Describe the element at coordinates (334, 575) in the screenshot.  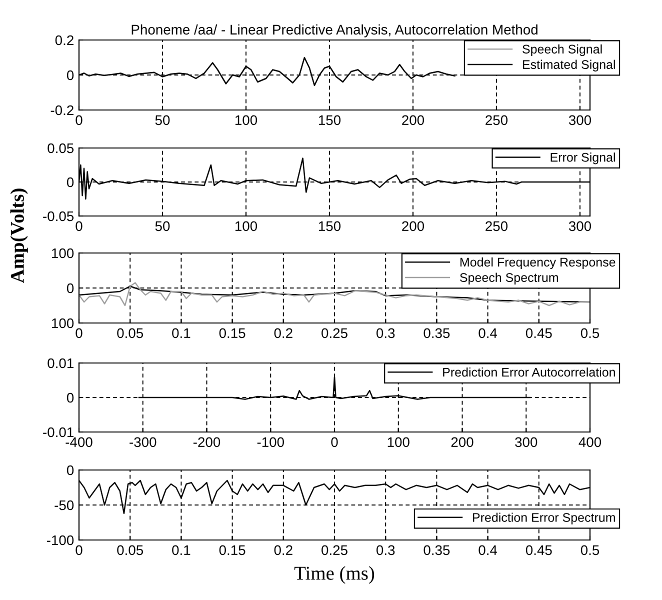
I see `x-axis-title: Time (ms)` at that location.